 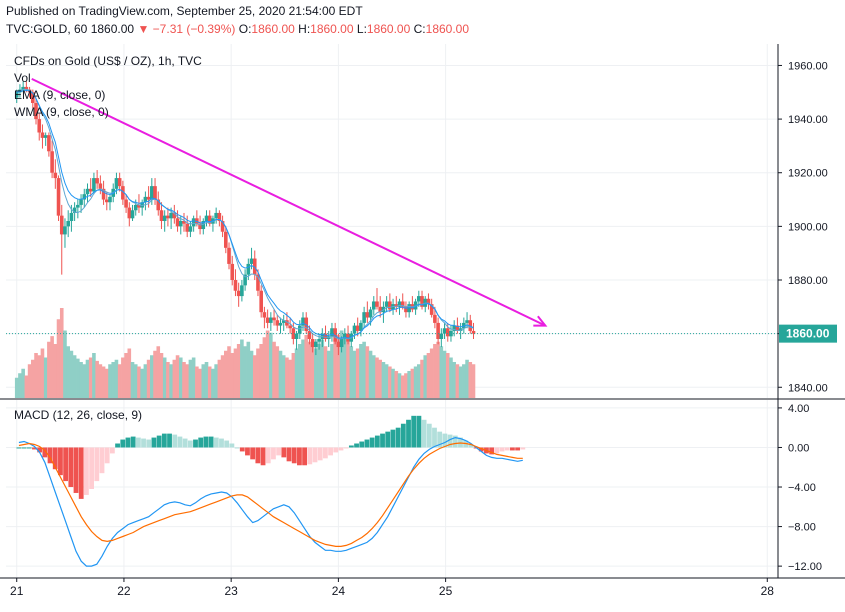 What do you see at coordinates (808, 227) in the screenshot?
I see `price-tick-label: 1900.00` at bounding box center [808, 227].